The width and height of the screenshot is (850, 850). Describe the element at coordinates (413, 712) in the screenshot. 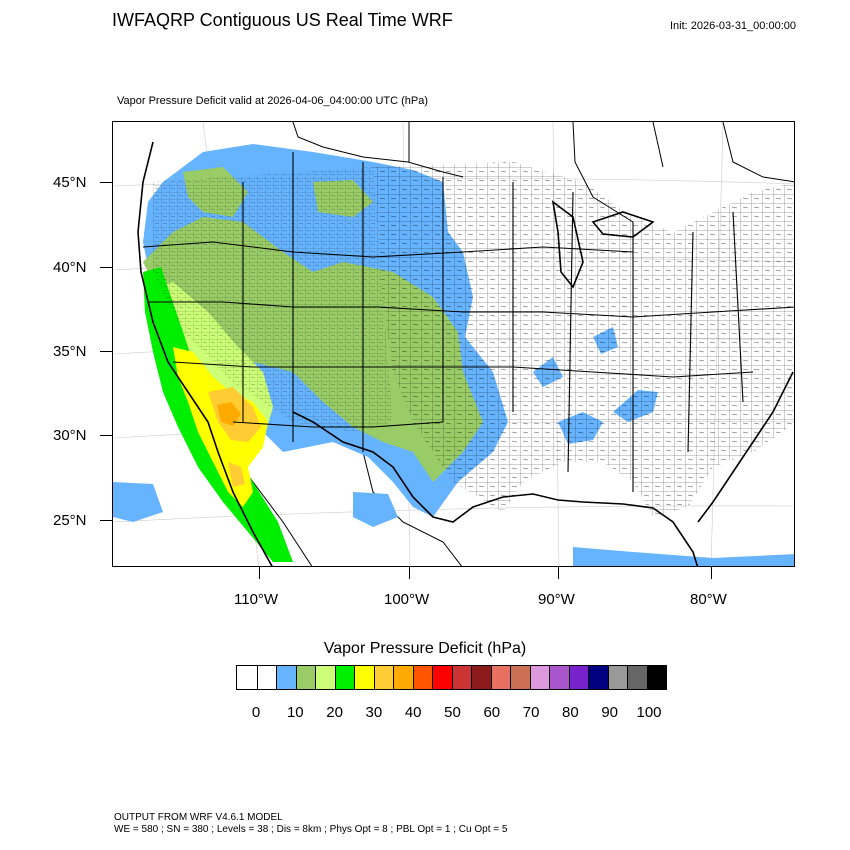

I see `legend-tick-label: 40` at that location.